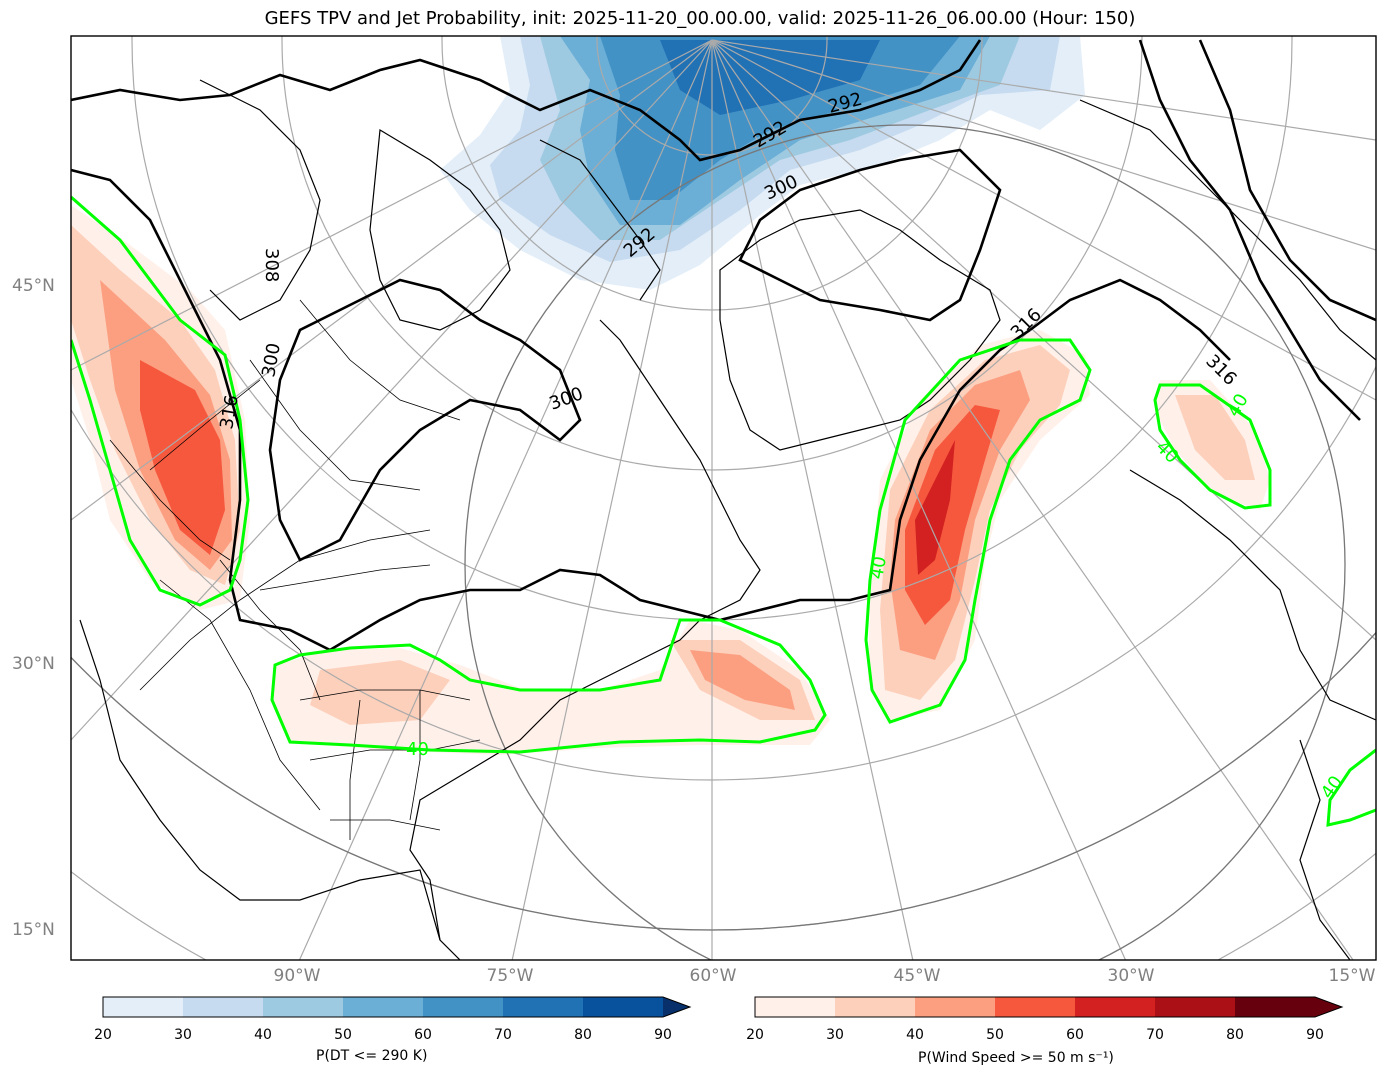 Image resolution: width=1400 pixels, height=1084 pixels. I want to click on colorbar-dt-extend-arrow, so click(676, 1007).